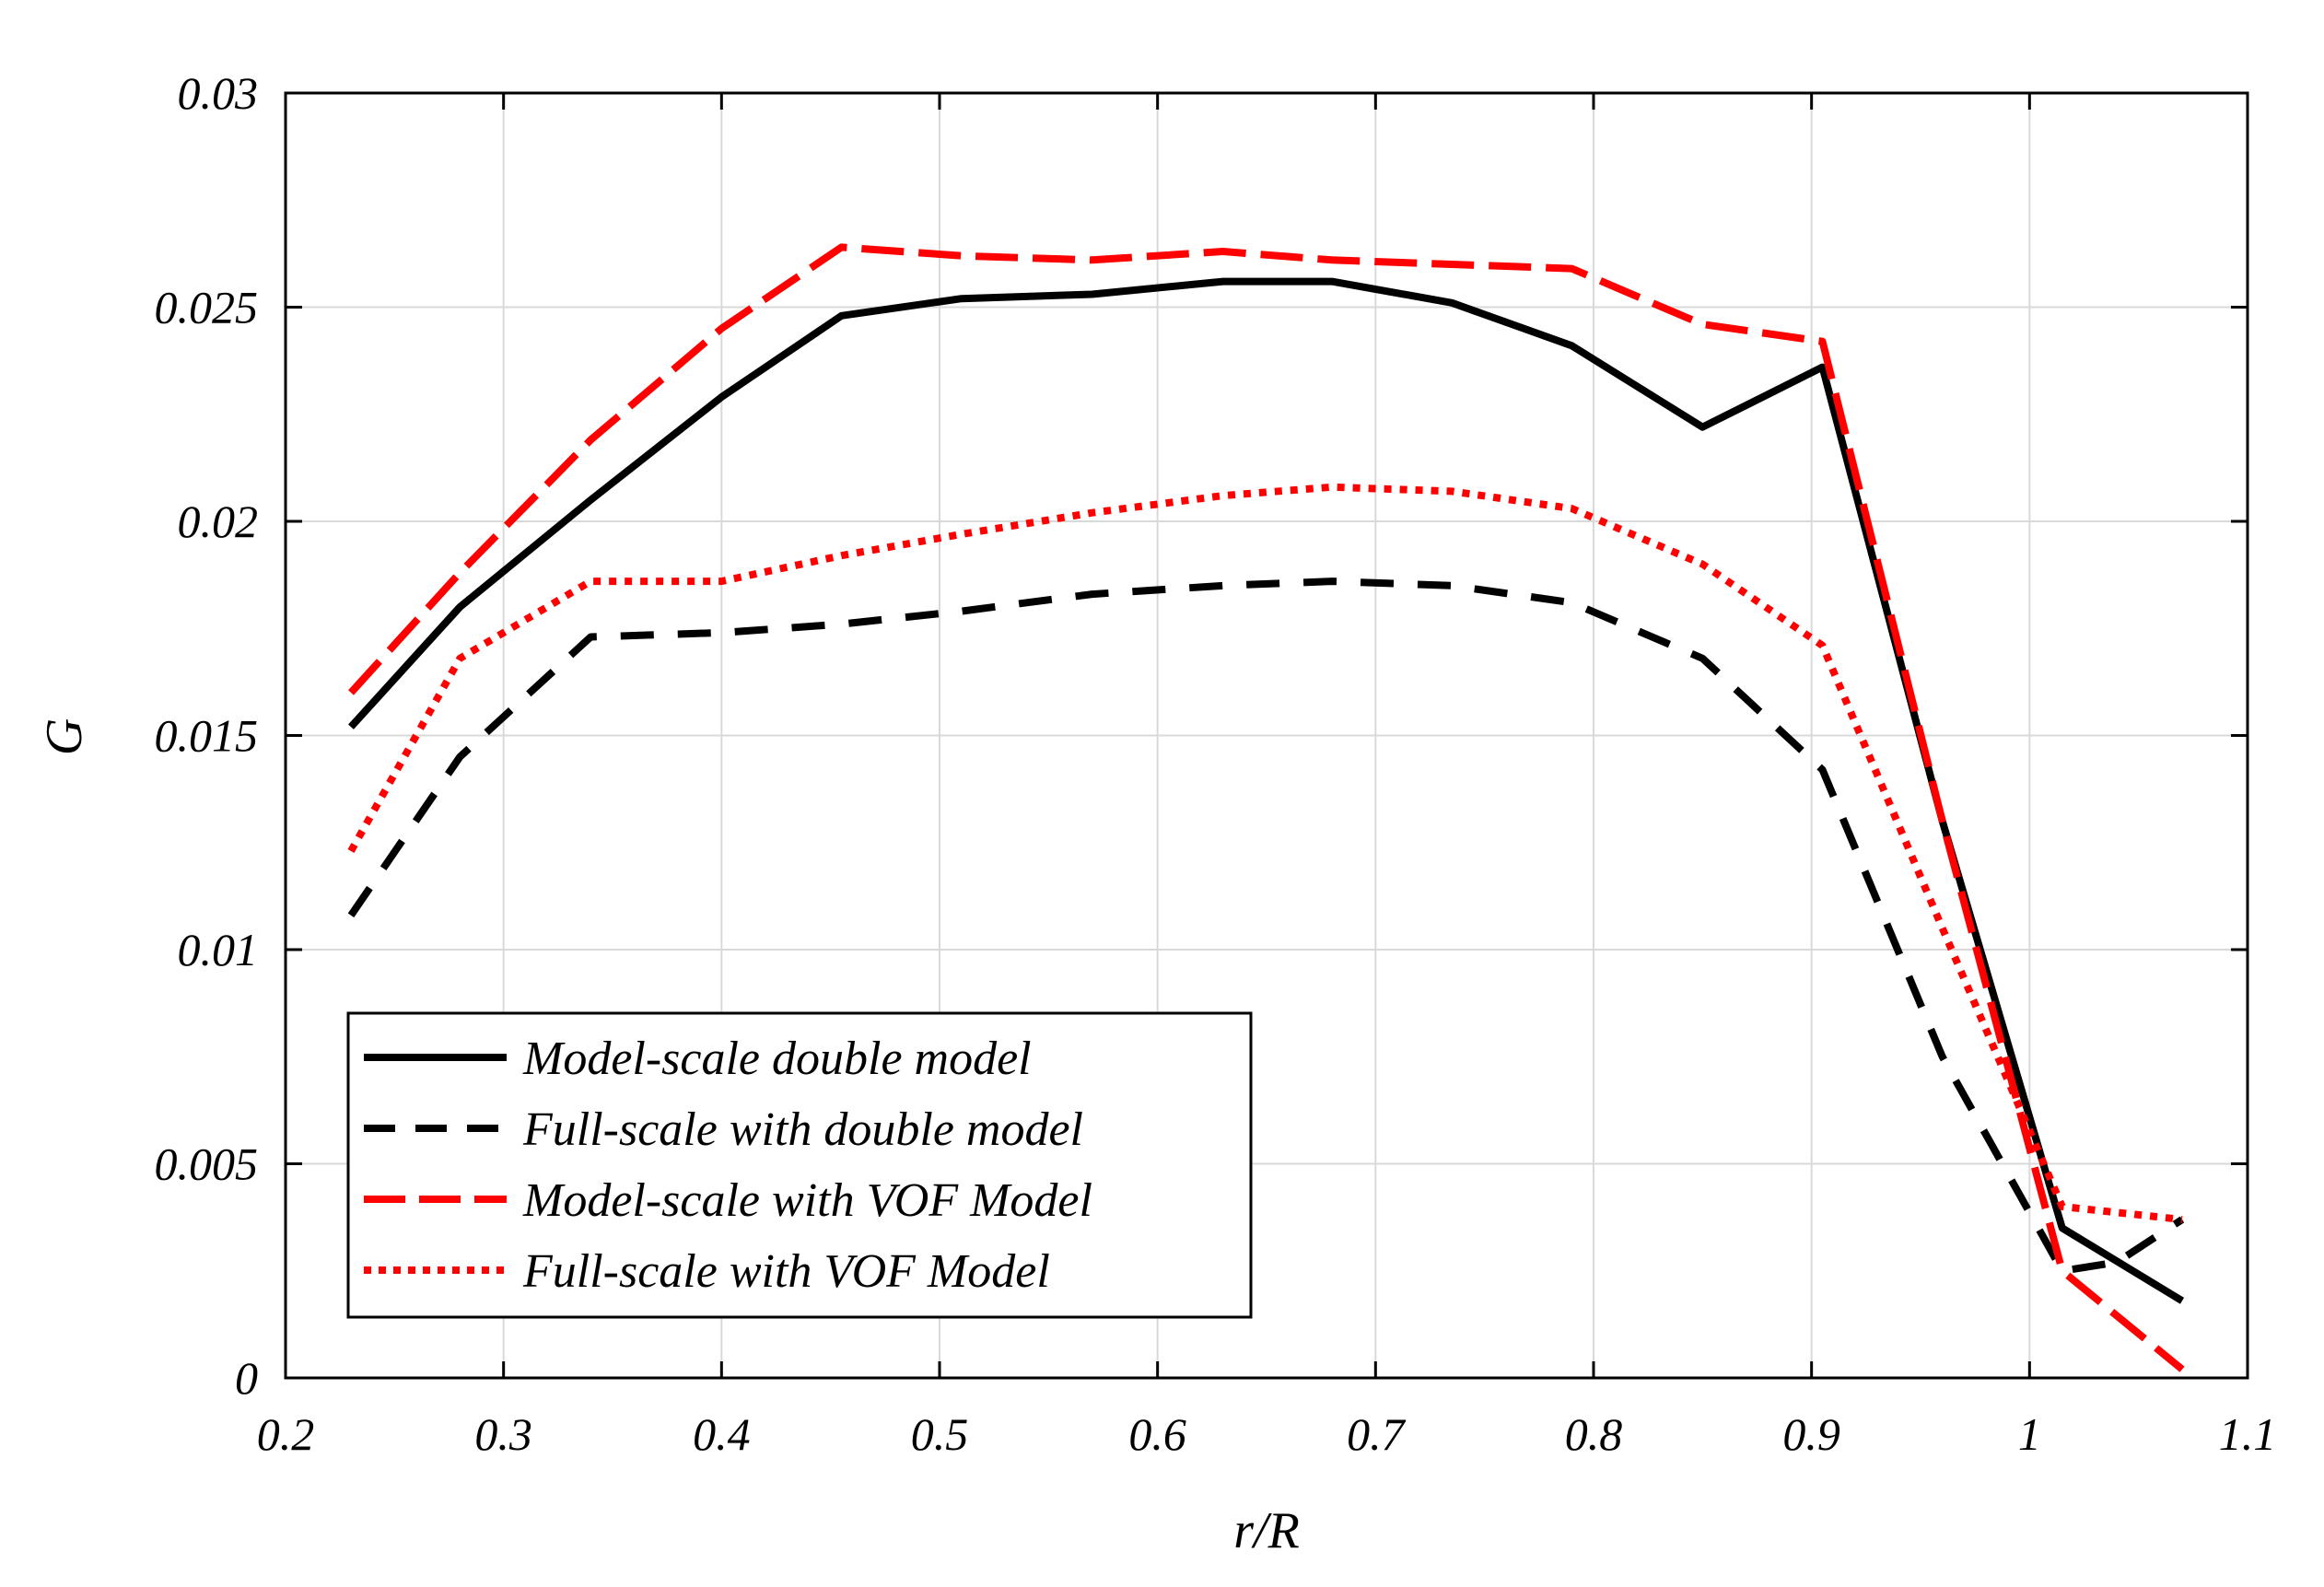 Image resolution: width=2324 pixels, height=1587 pixels. What do you see at coordinates (2248, 1434) in the screenshot?
I see `x-tick-label: 1.1` at bounding box center [2248, 1434].